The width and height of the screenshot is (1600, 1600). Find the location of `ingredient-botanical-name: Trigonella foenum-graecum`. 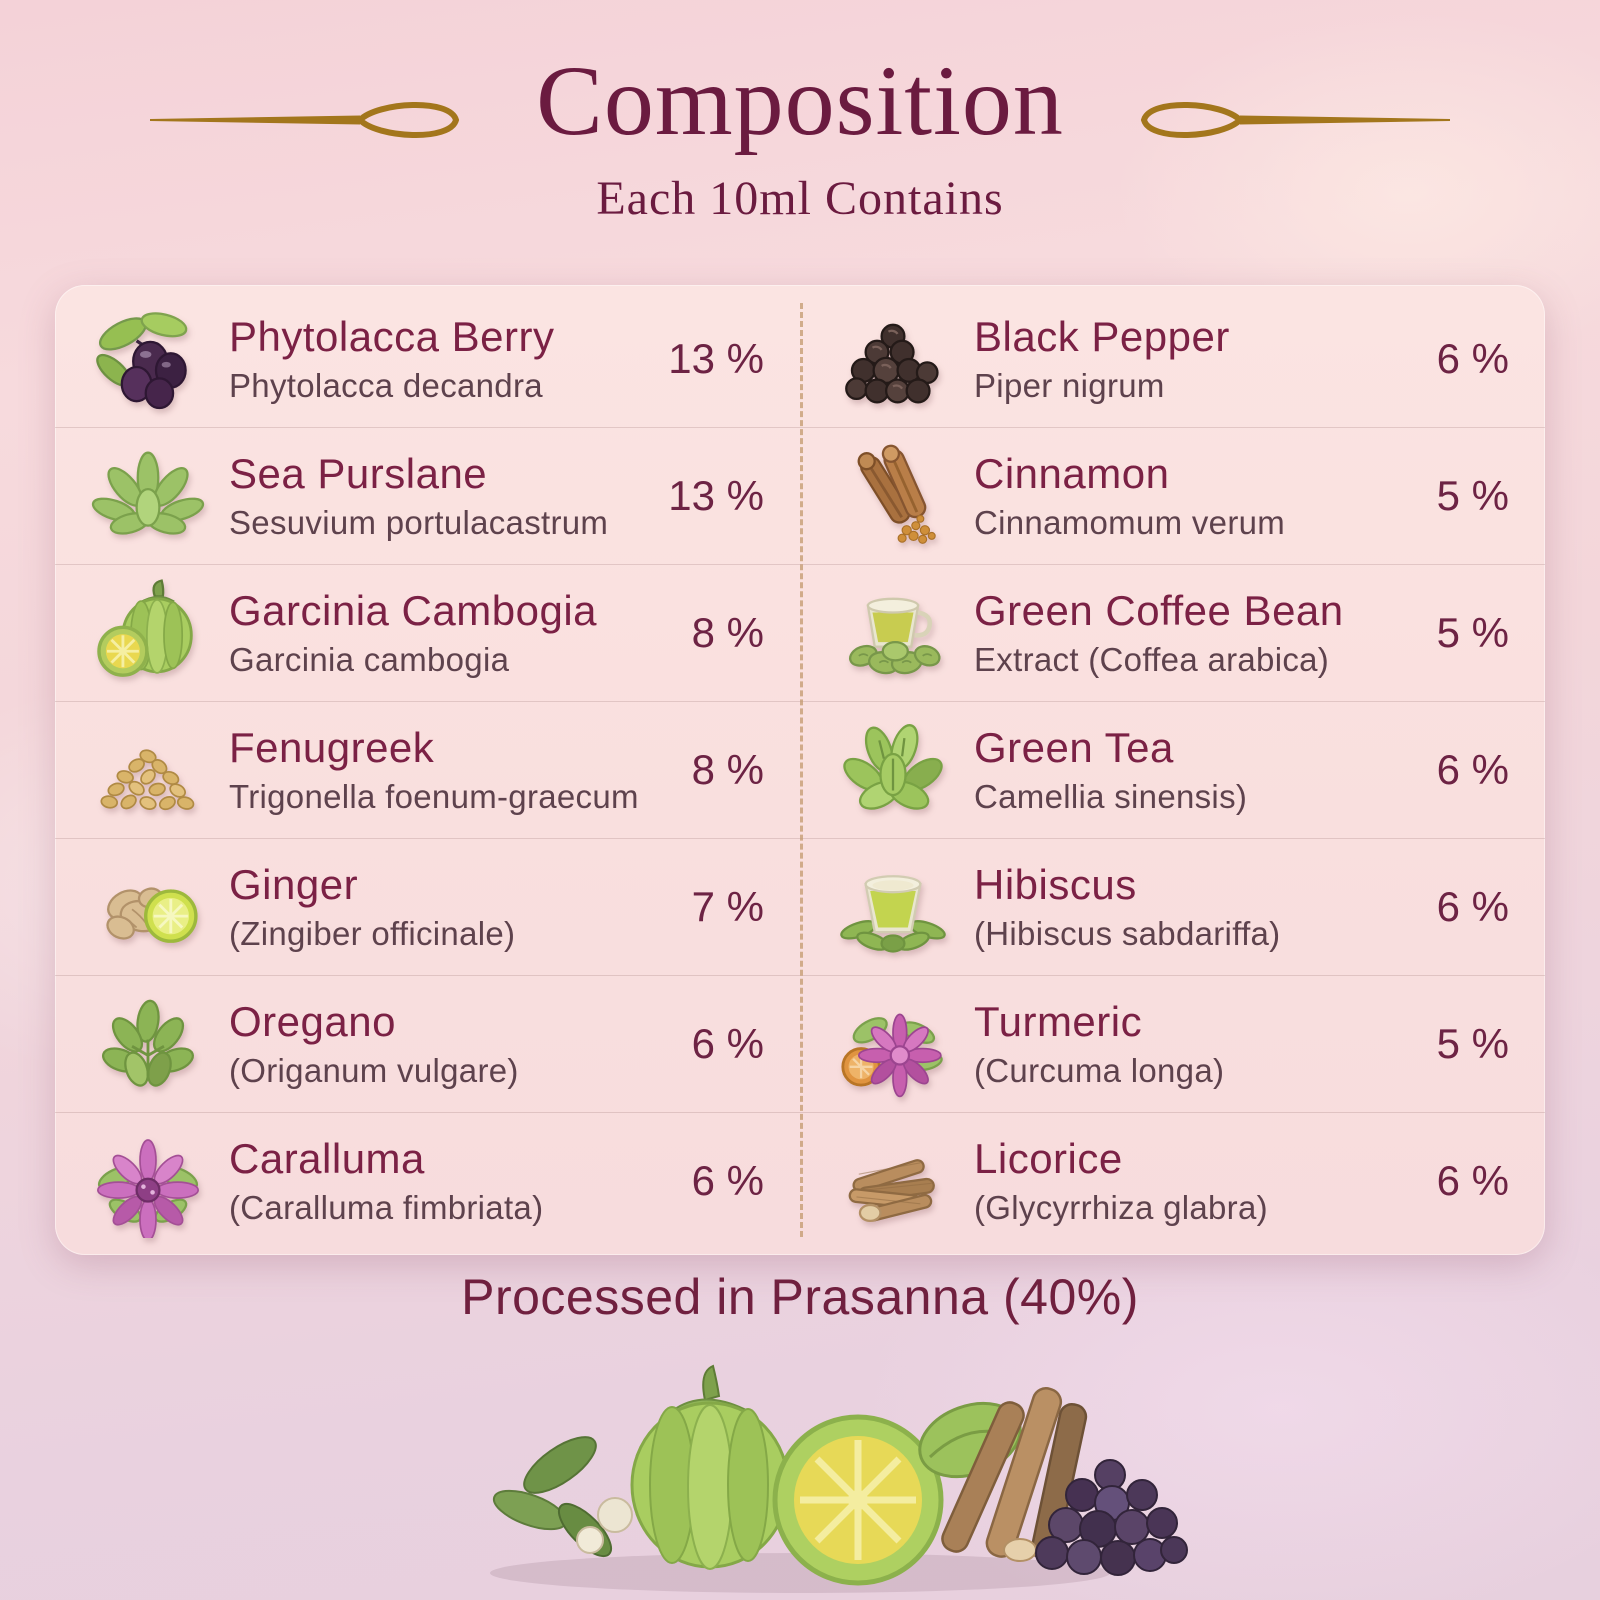

ingredient-botanical-name: Trigonella foenum-graecum is located at coordinates (434, 796).